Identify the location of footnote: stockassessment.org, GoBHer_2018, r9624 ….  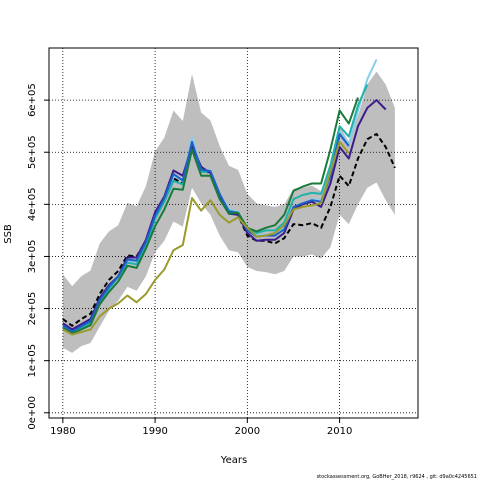
(397, 477).